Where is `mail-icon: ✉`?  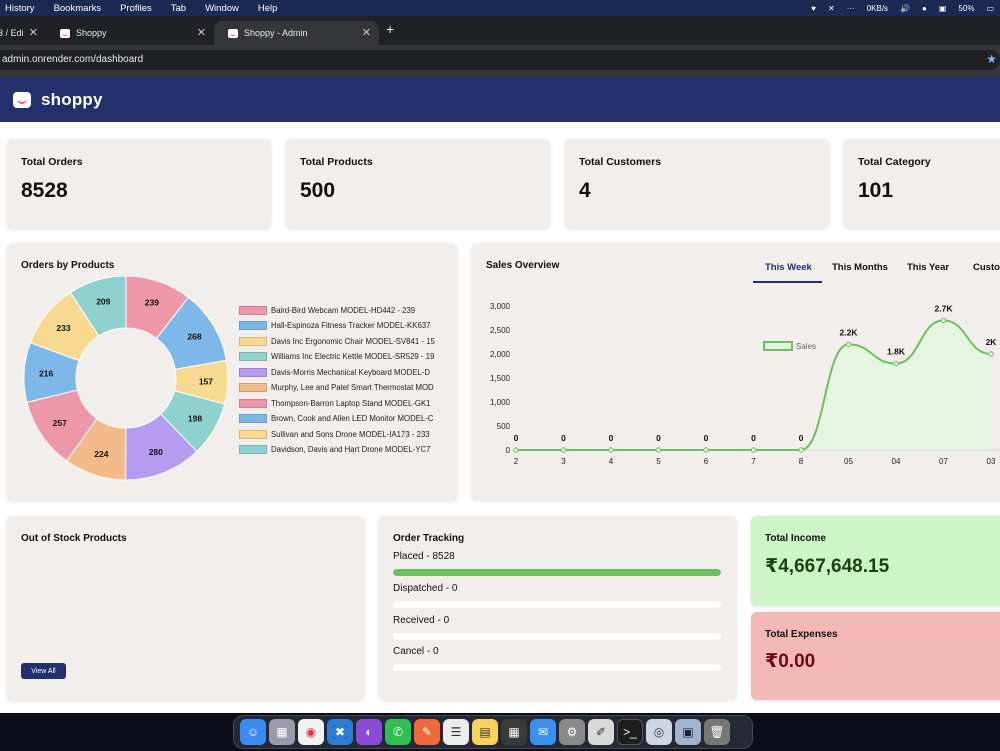
mail-icon: ✉ is located at coordinates (543, 732).